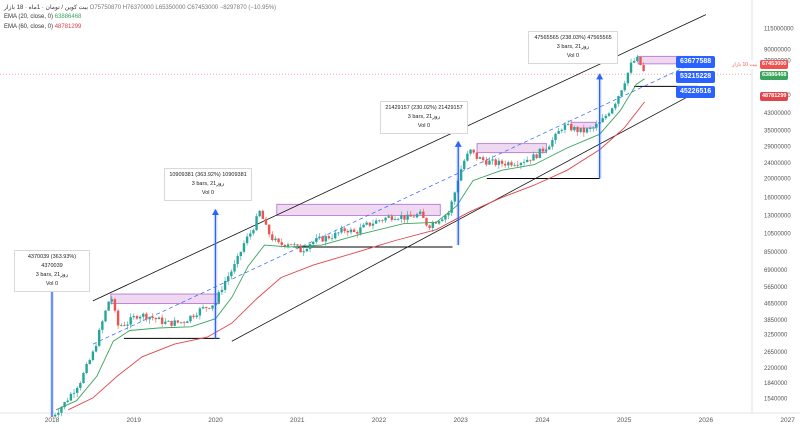 This screenshot has height=430, width=800. Describe the element at coordinates (777, 179) in the screenshot. I see `y-tick-label: 20000000` at that location.